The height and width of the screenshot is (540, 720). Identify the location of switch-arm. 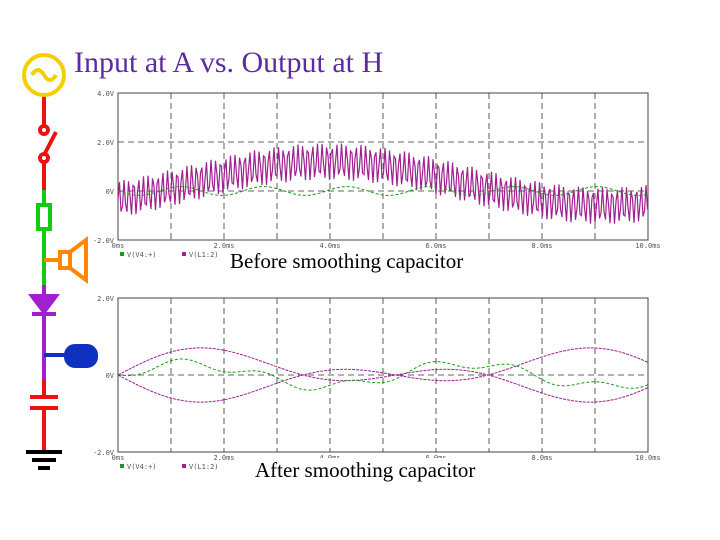
(50, 143).